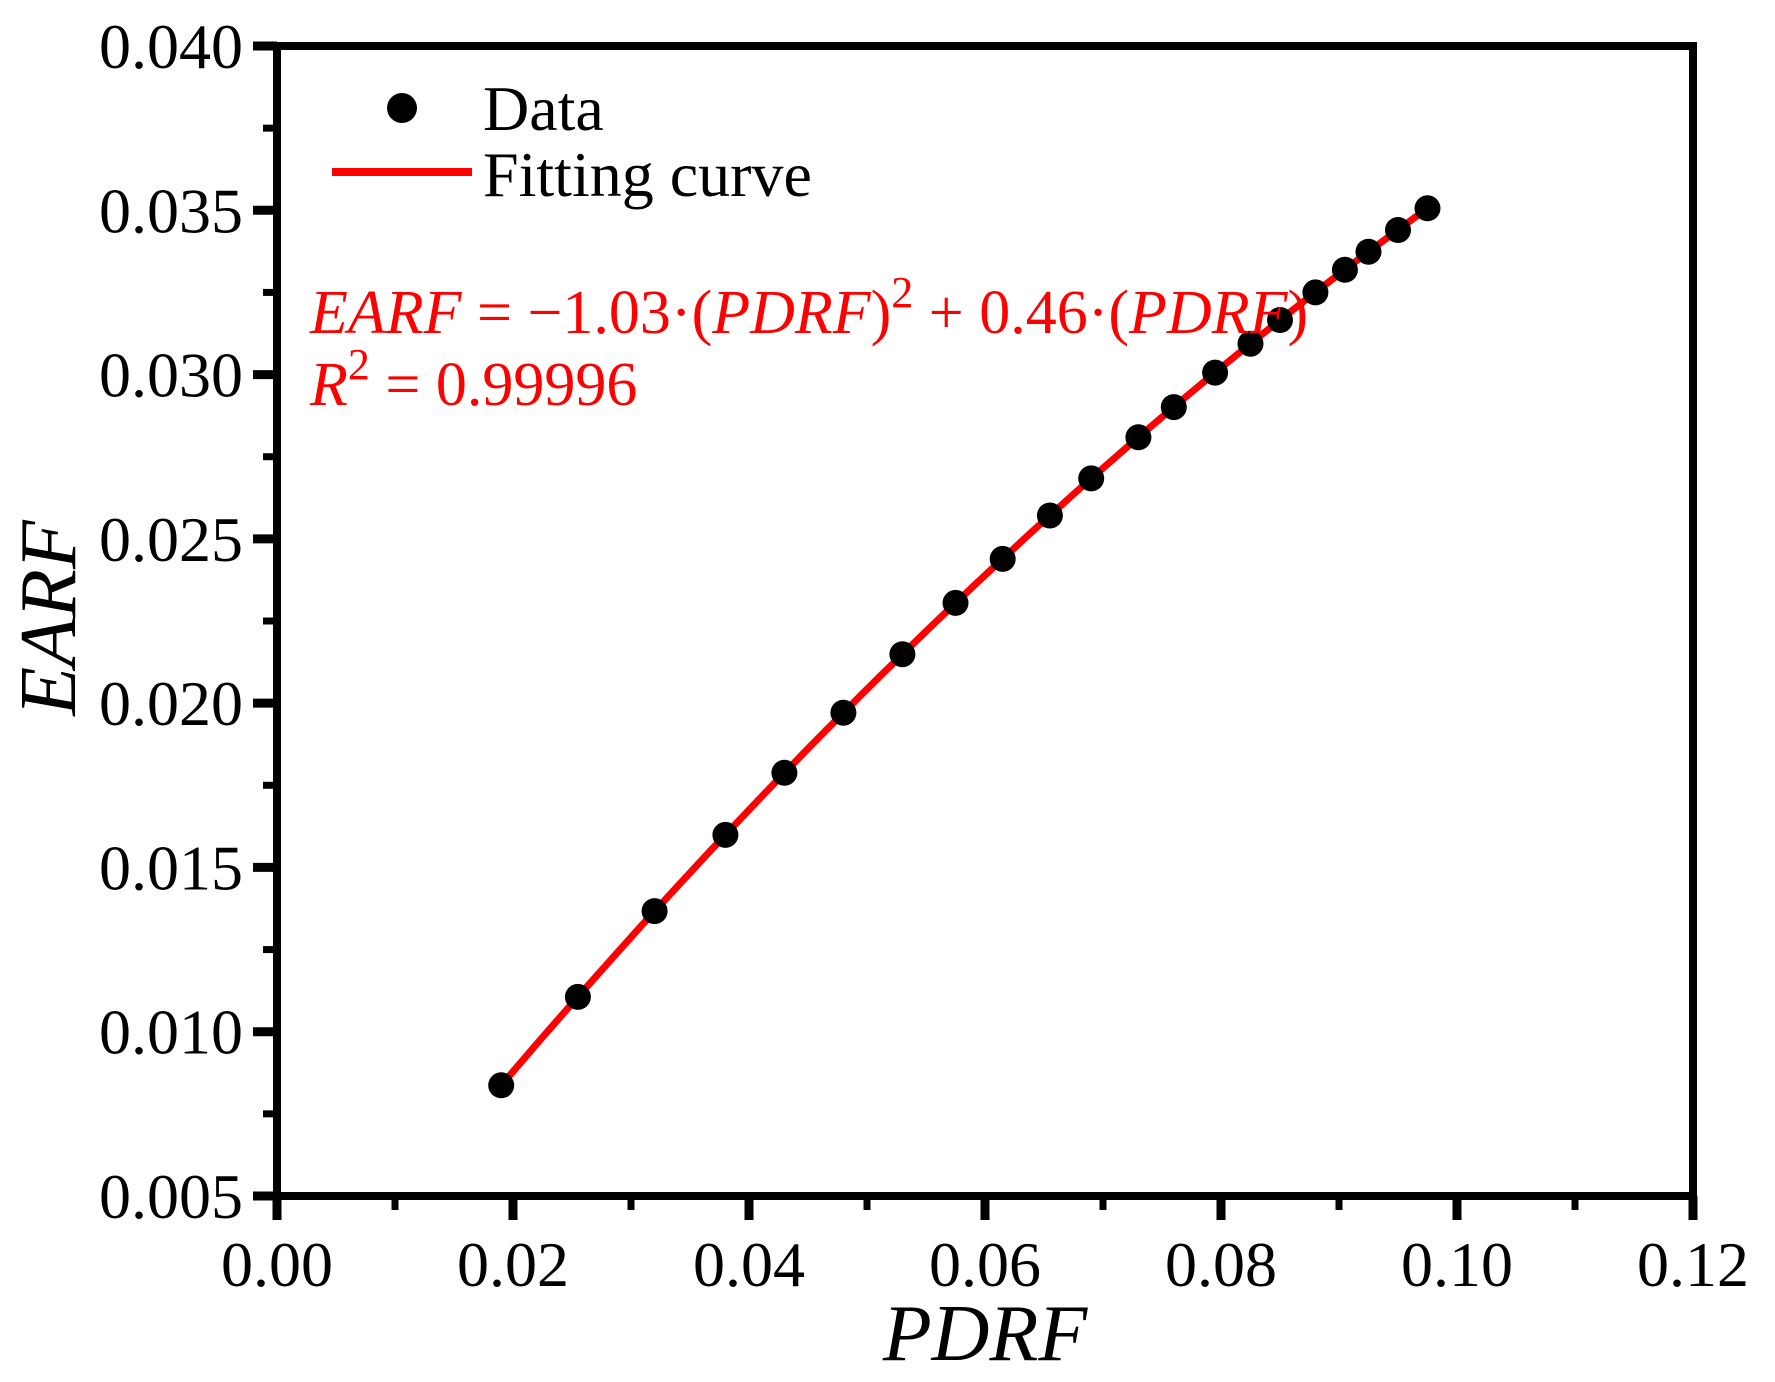 The height and width of the screenshot is (1382, 1775). What do you see at coordinates (985, 1264) in the screenshot?
I see `x-tick-label: 0.06` at bounding box center [985, 1264].